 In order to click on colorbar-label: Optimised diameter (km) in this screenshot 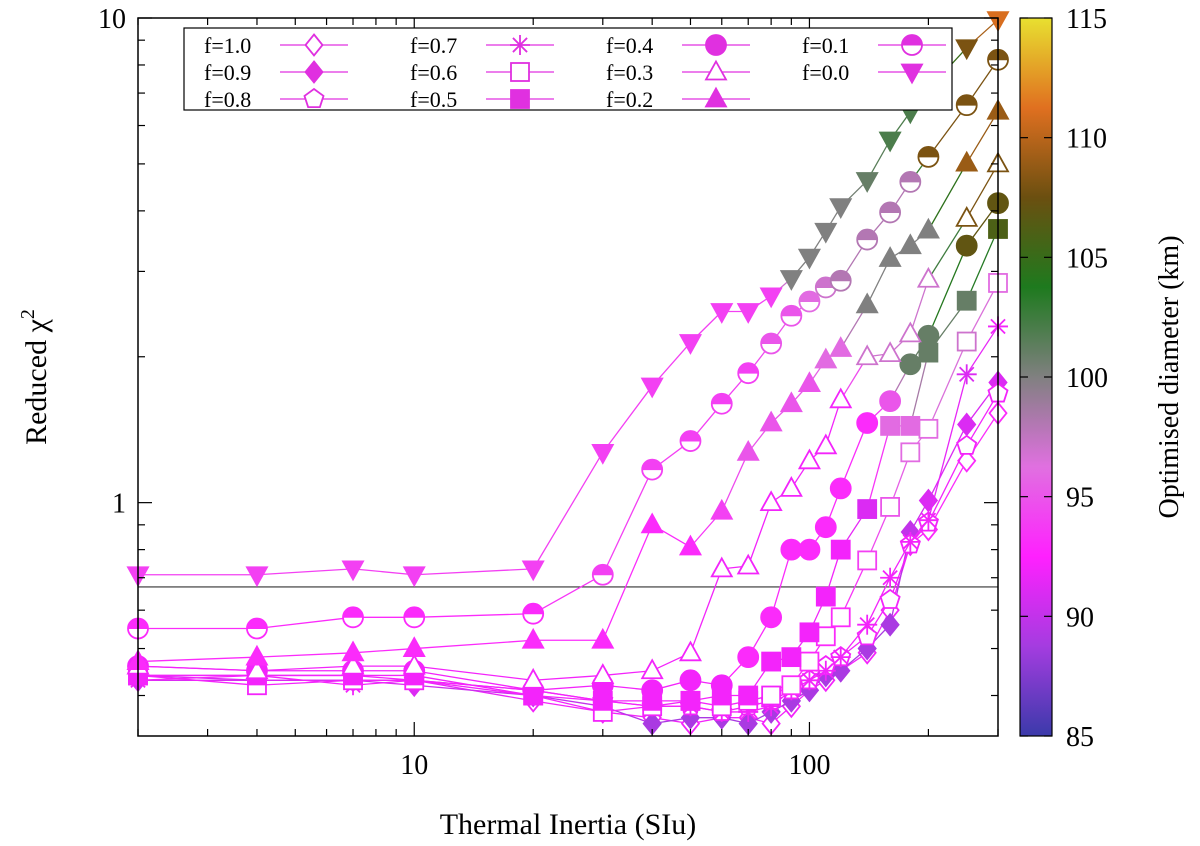, I will do `click(1169, 376)`.